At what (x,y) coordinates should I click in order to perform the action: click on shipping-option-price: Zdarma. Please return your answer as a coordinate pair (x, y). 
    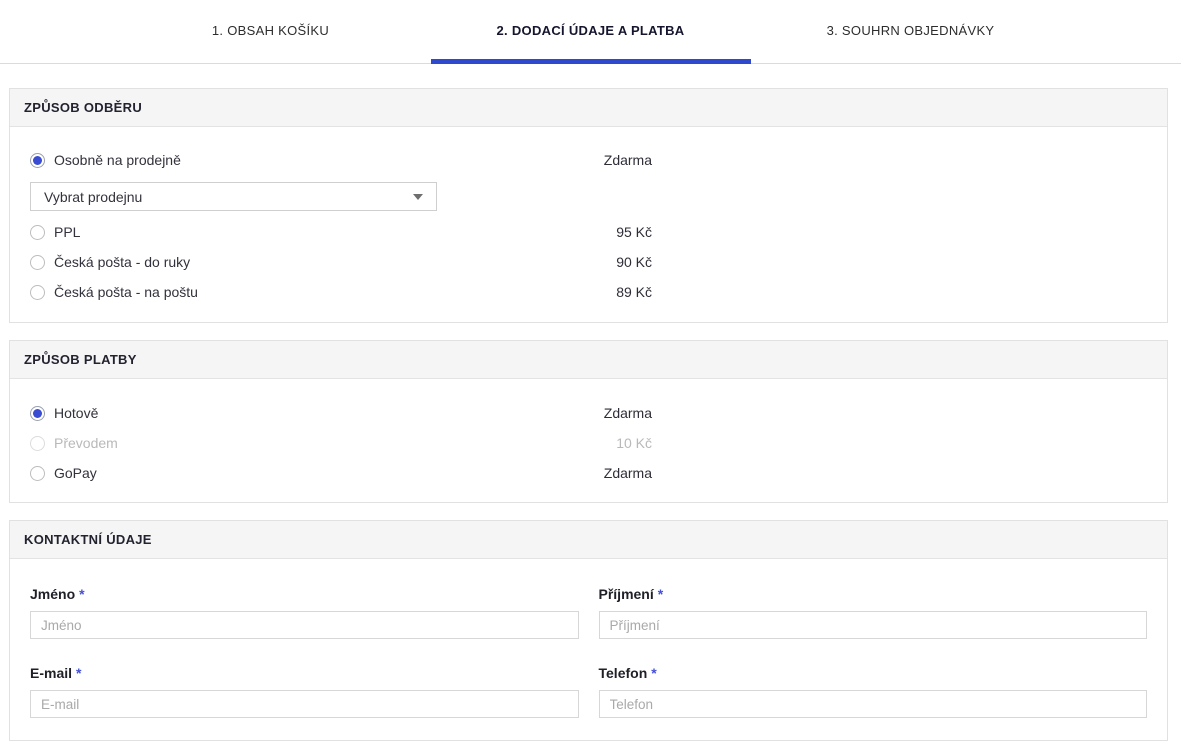
    Looking at the image, I should click on (627, 160).